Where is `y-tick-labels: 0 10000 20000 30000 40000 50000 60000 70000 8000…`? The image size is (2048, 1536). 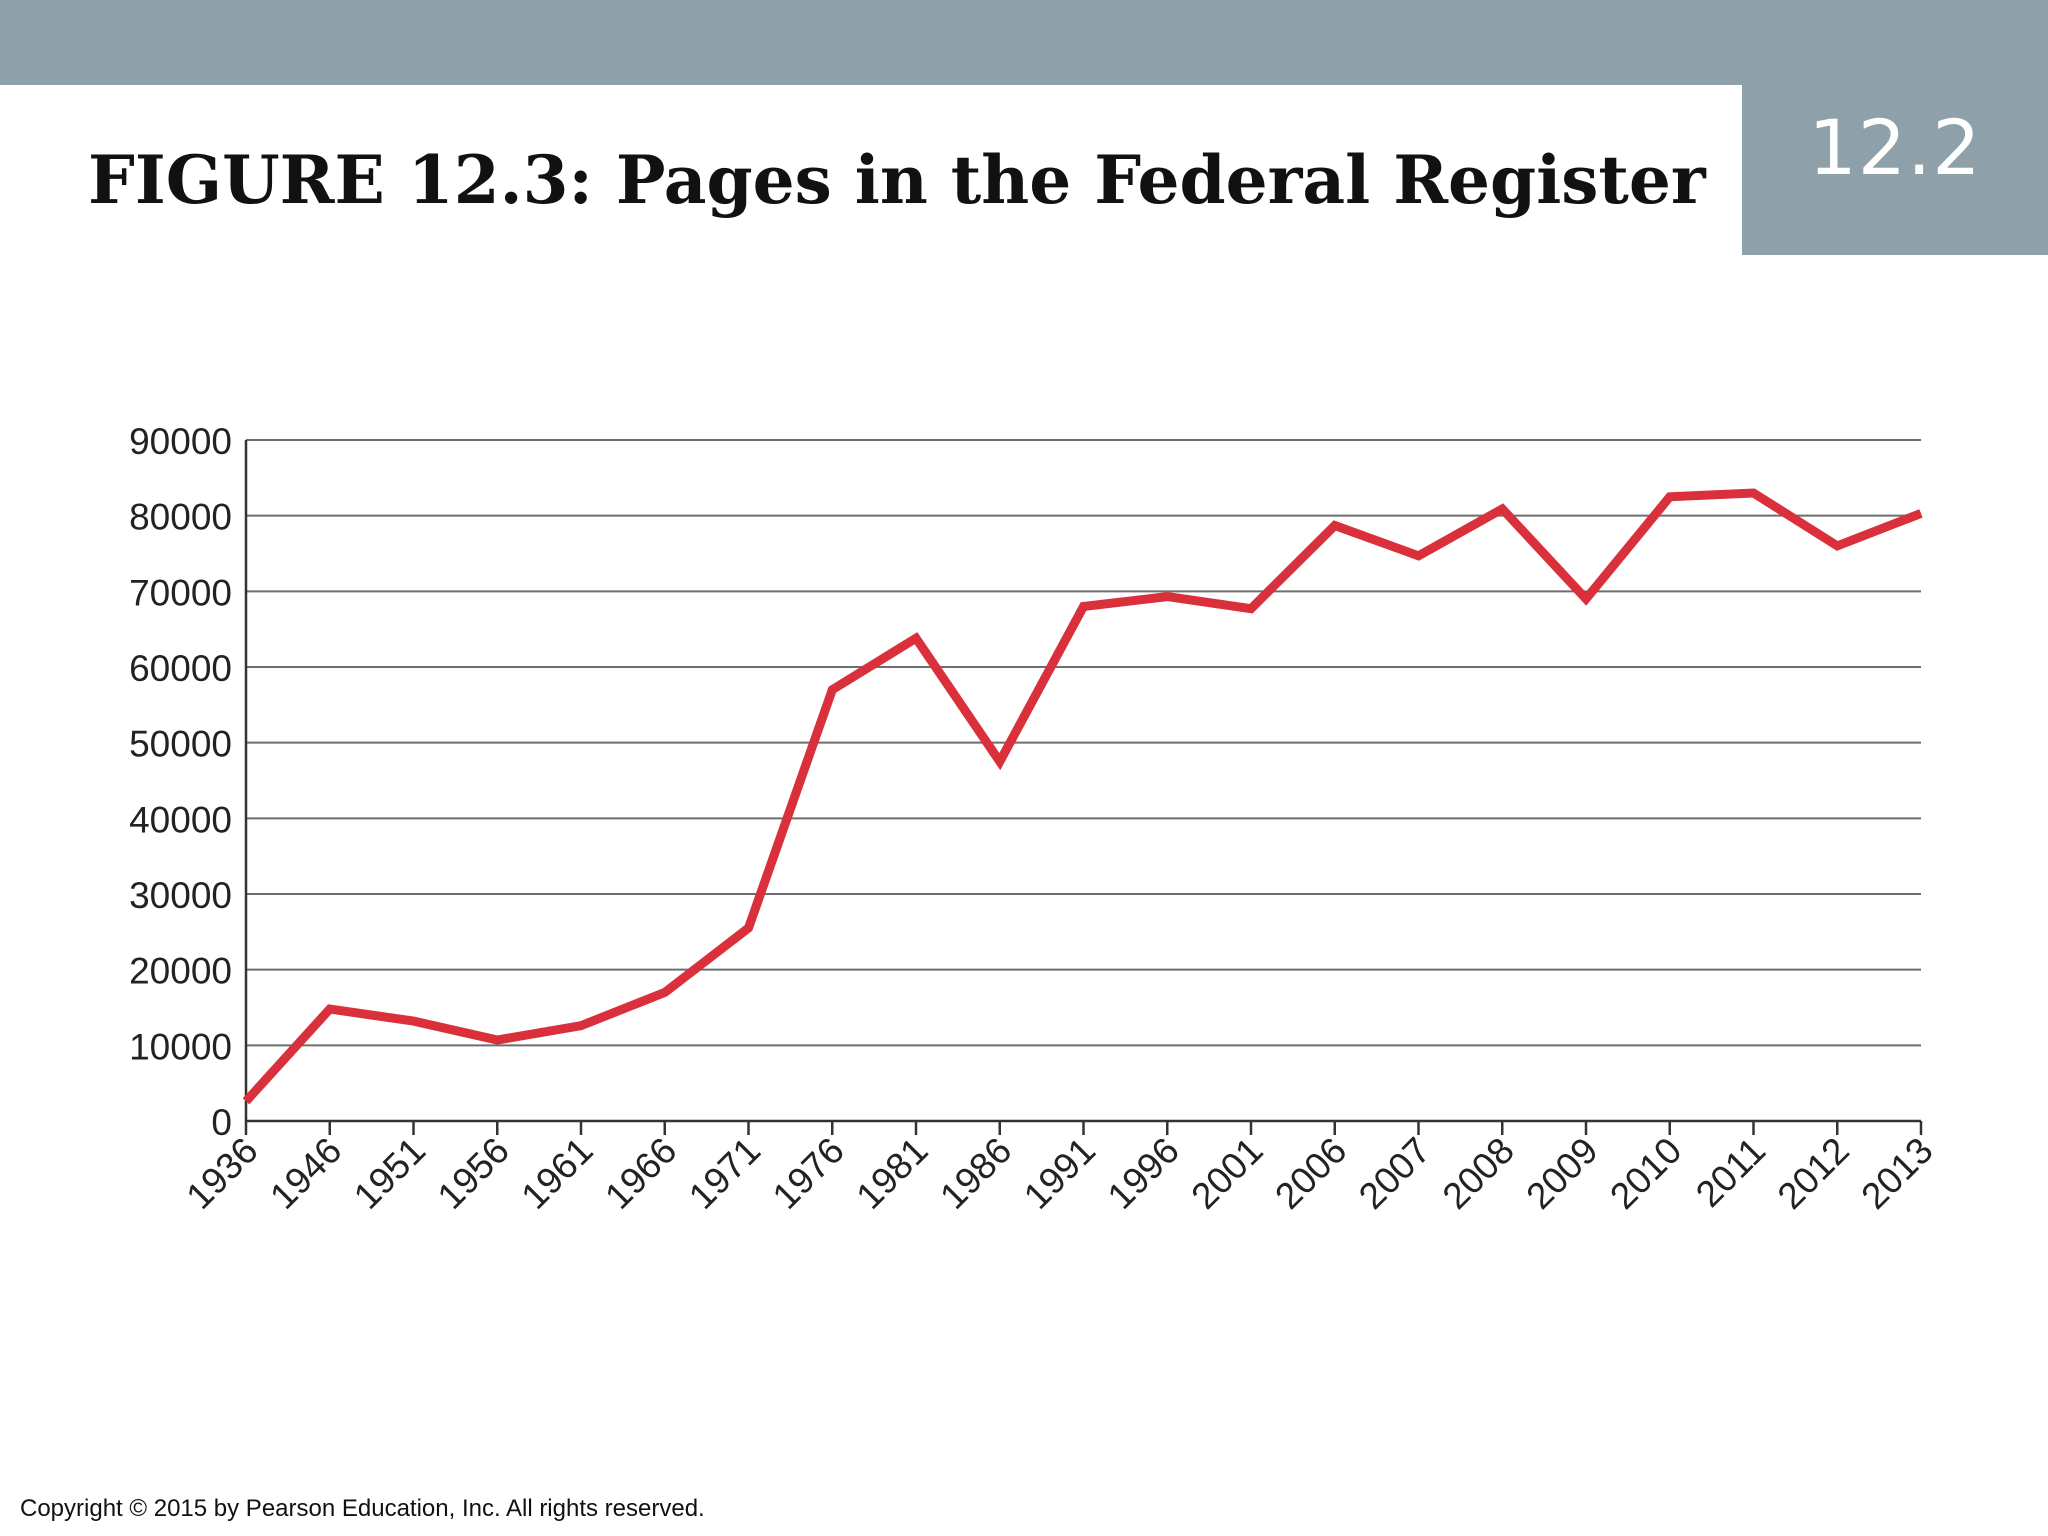 y-tick-labels: 0 10000 20000 30000 40000 50000 60000 70000 8000… is located at coordinates (180, 782).